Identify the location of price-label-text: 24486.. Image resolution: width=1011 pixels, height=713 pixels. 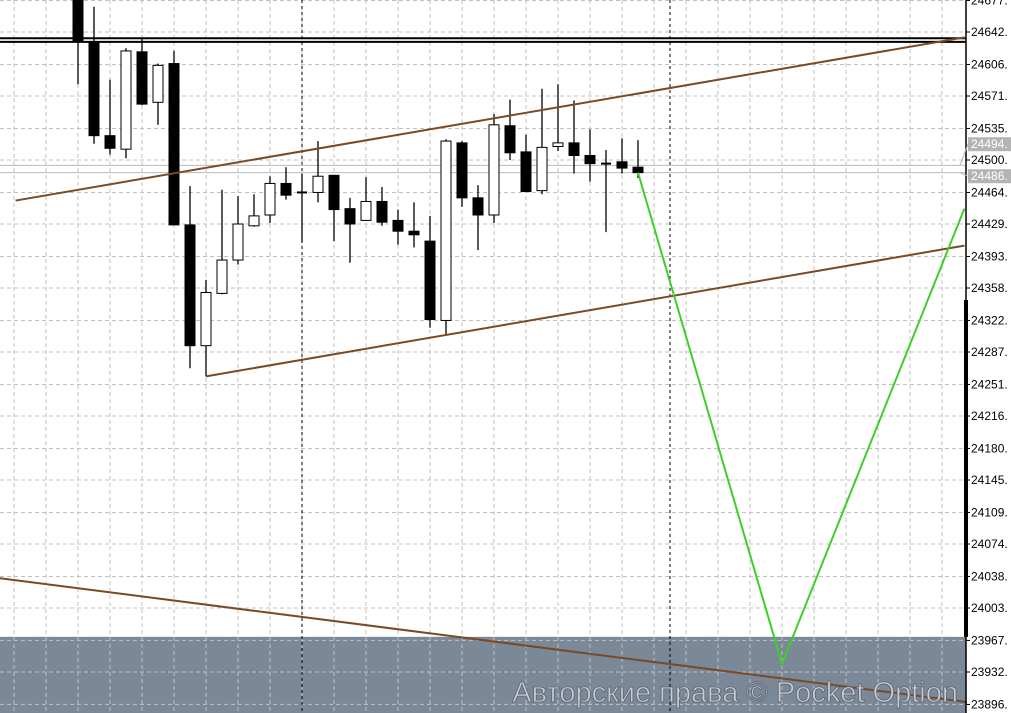
(989, 176).